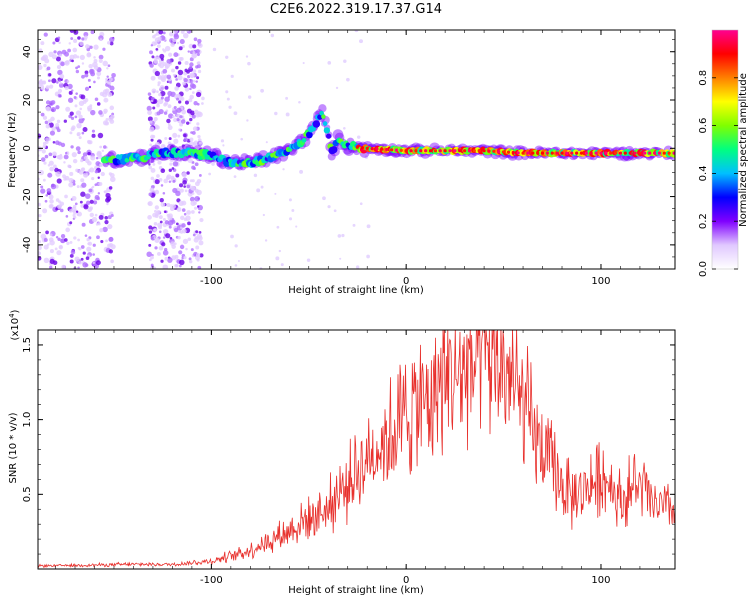 The image size is (750, 600). Describe the element at coordinates (14, 324) in the screenshot. I see `snr-multiplier-label: (x104)` at that location.